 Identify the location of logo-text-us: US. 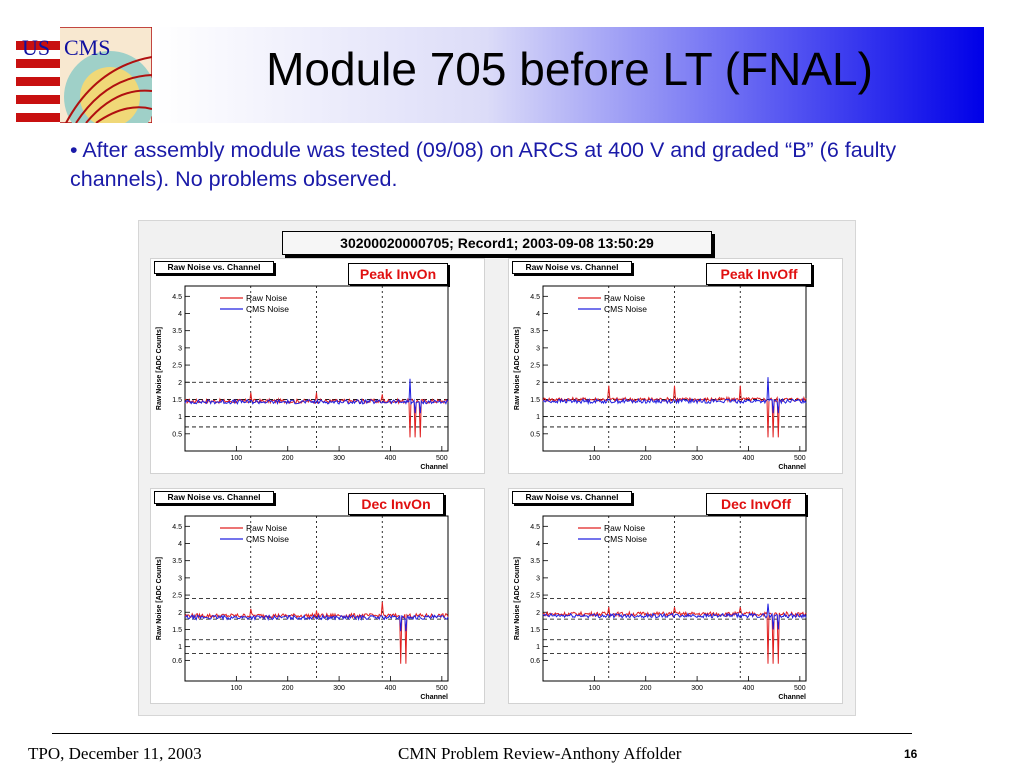
(36, 47).